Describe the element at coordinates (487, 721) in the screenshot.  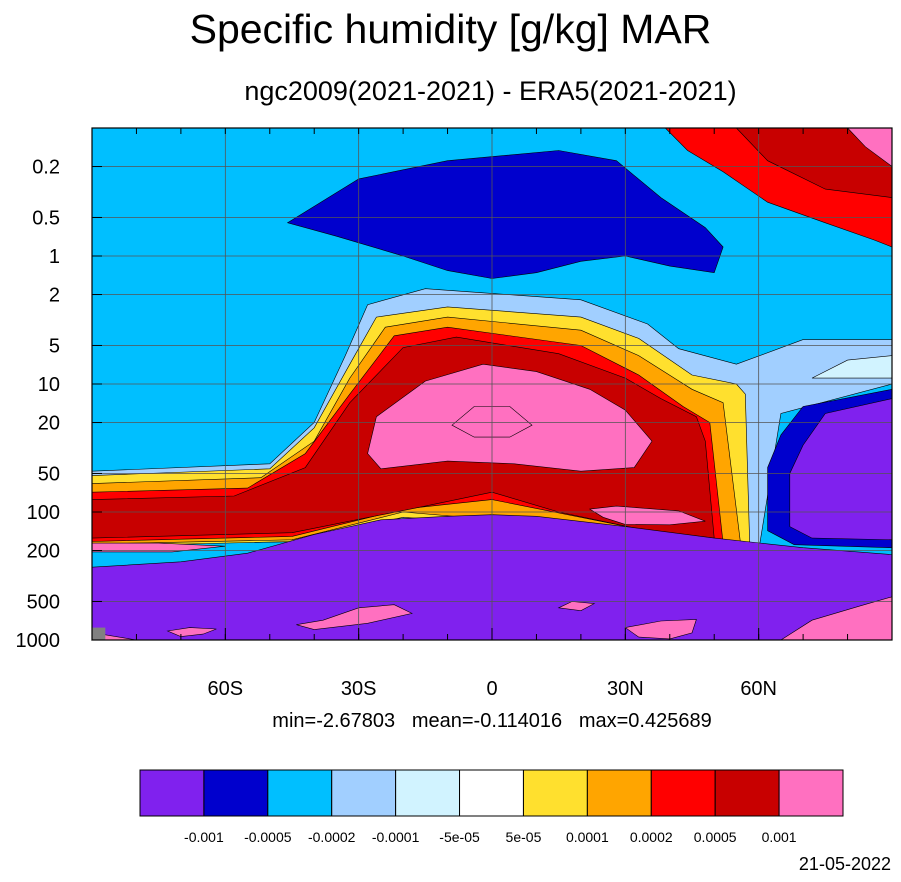
I see `stat-mean: mean=-0.114016` at that location.